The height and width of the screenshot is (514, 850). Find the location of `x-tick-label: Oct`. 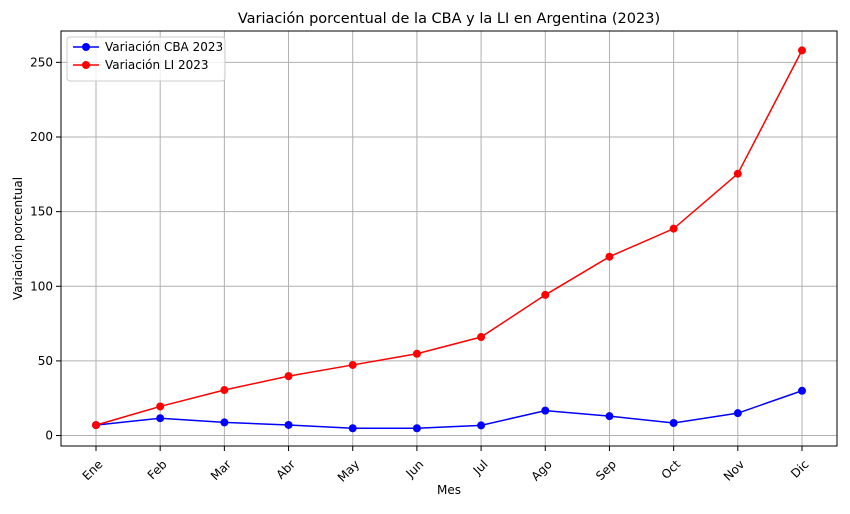

x-tick-label: Oct is located at coordinates (671, 469).